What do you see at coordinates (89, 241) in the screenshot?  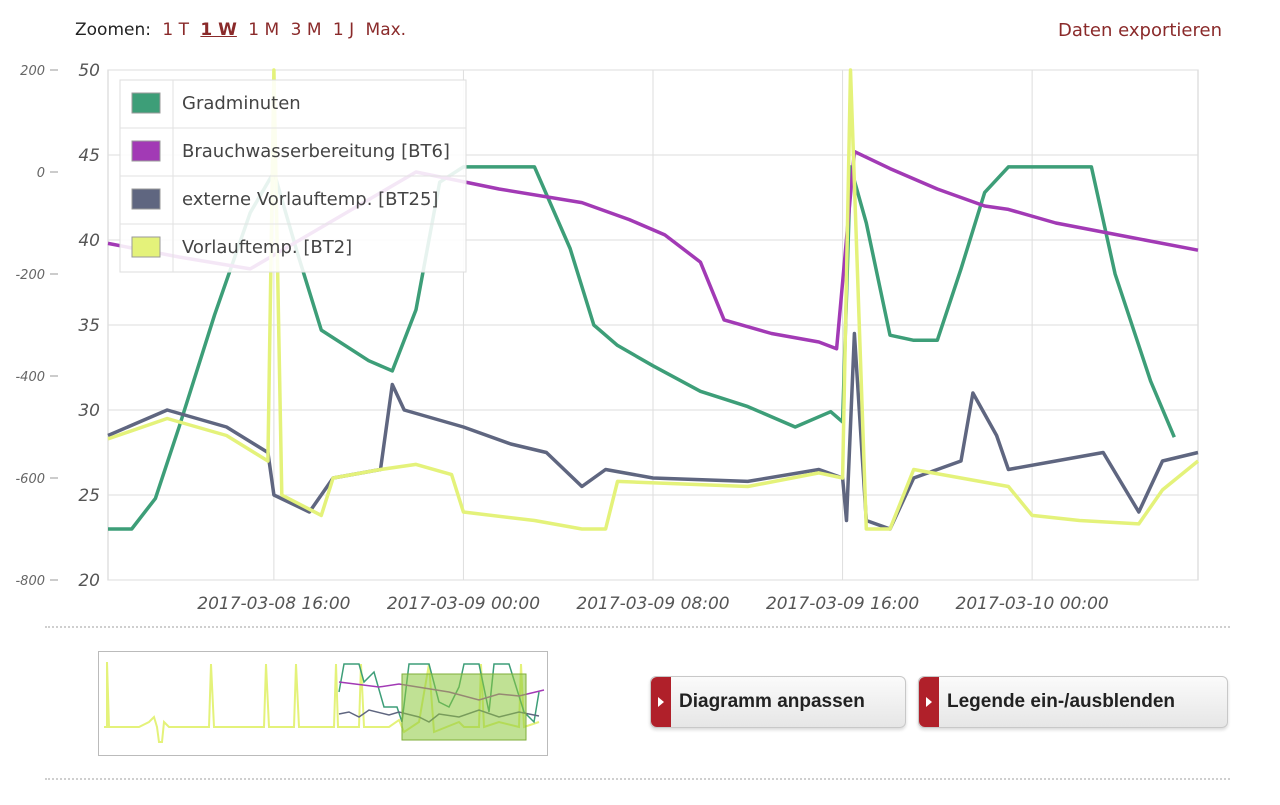 I see `y-tick-label-inner: 40` at bounding box center [89, 241].